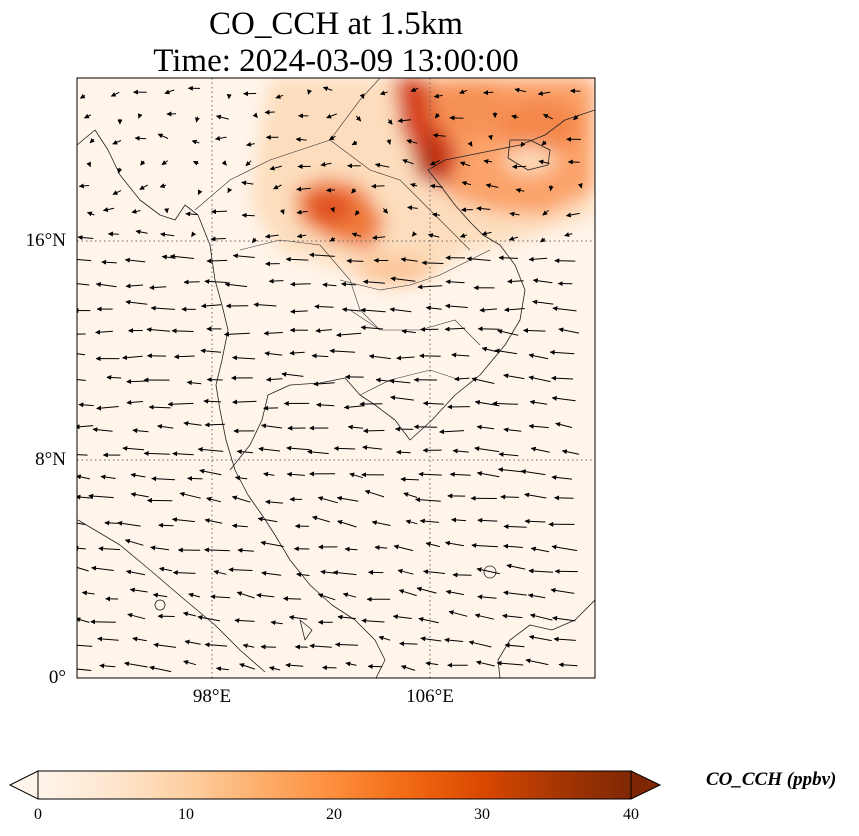 The height and width of the screenshot is (836, 859). Describe the element at coordinates (335, 785) in the screenshot. I see `colorbar` at that location.